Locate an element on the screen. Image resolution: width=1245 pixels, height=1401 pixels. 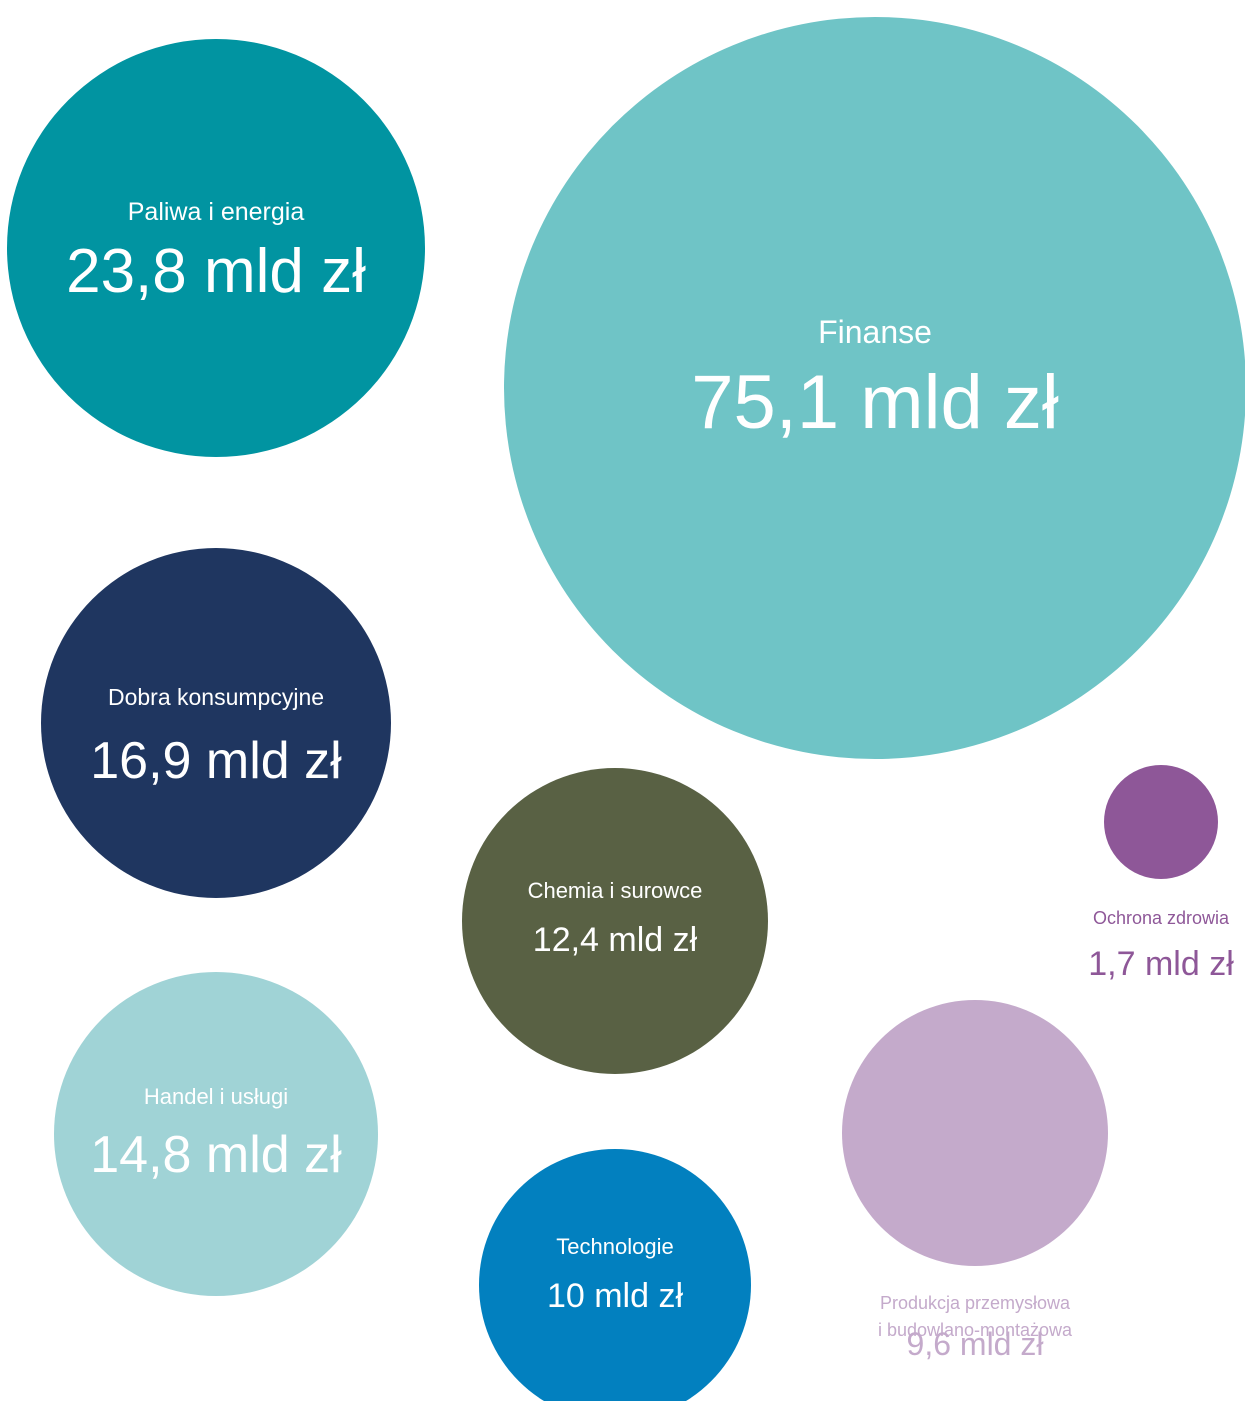
bubble-circle-dobra-konsumpcyjne is located at coordinates (216, 723).